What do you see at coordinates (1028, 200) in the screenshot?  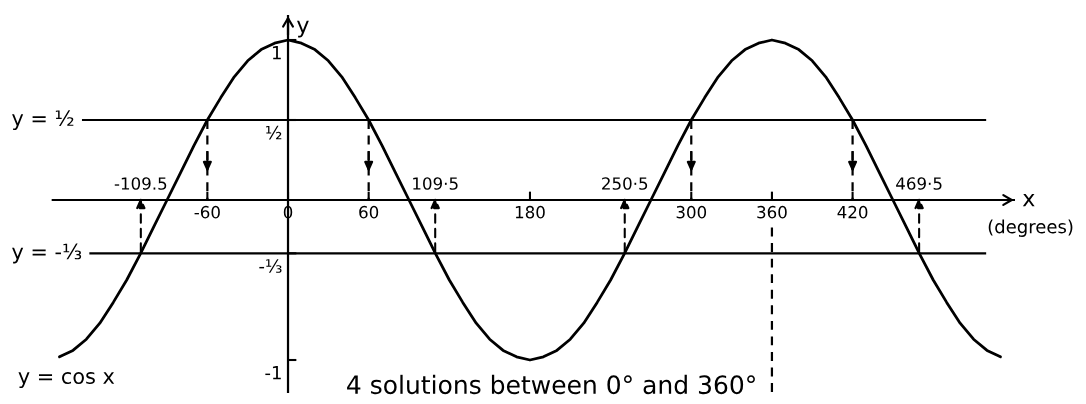 I see `x-axis-title: x` at bounding box center [1028, 200].